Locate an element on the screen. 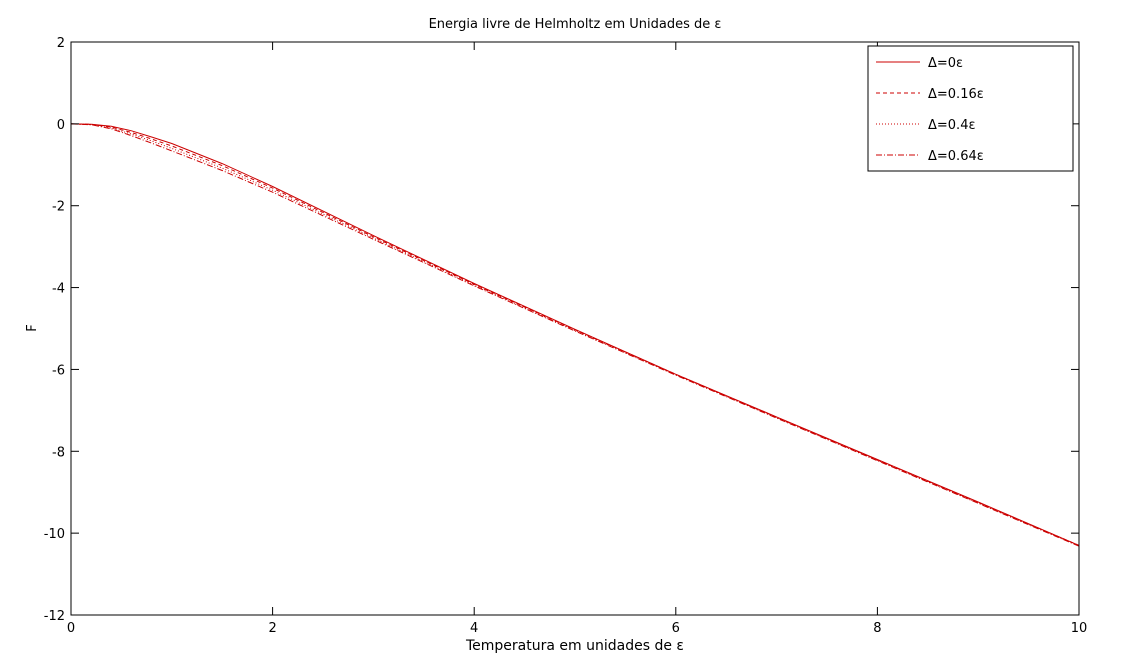  y-tick-label: -2 is located at coordinates (58, 207).